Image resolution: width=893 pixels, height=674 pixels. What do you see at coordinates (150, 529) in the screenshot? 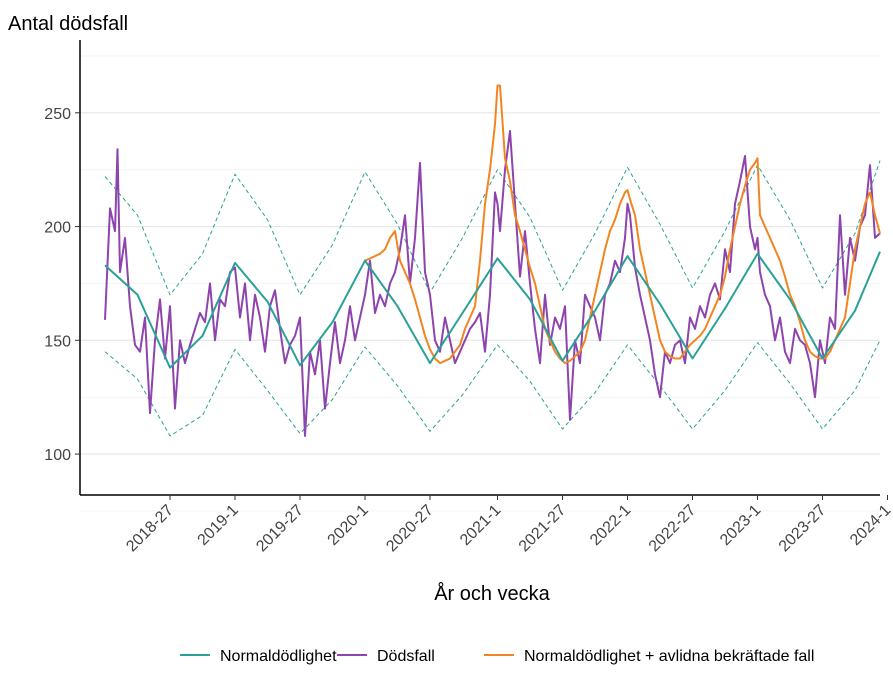
I see `x-tick-label: 2018-27` at bounding box center [150, 529].